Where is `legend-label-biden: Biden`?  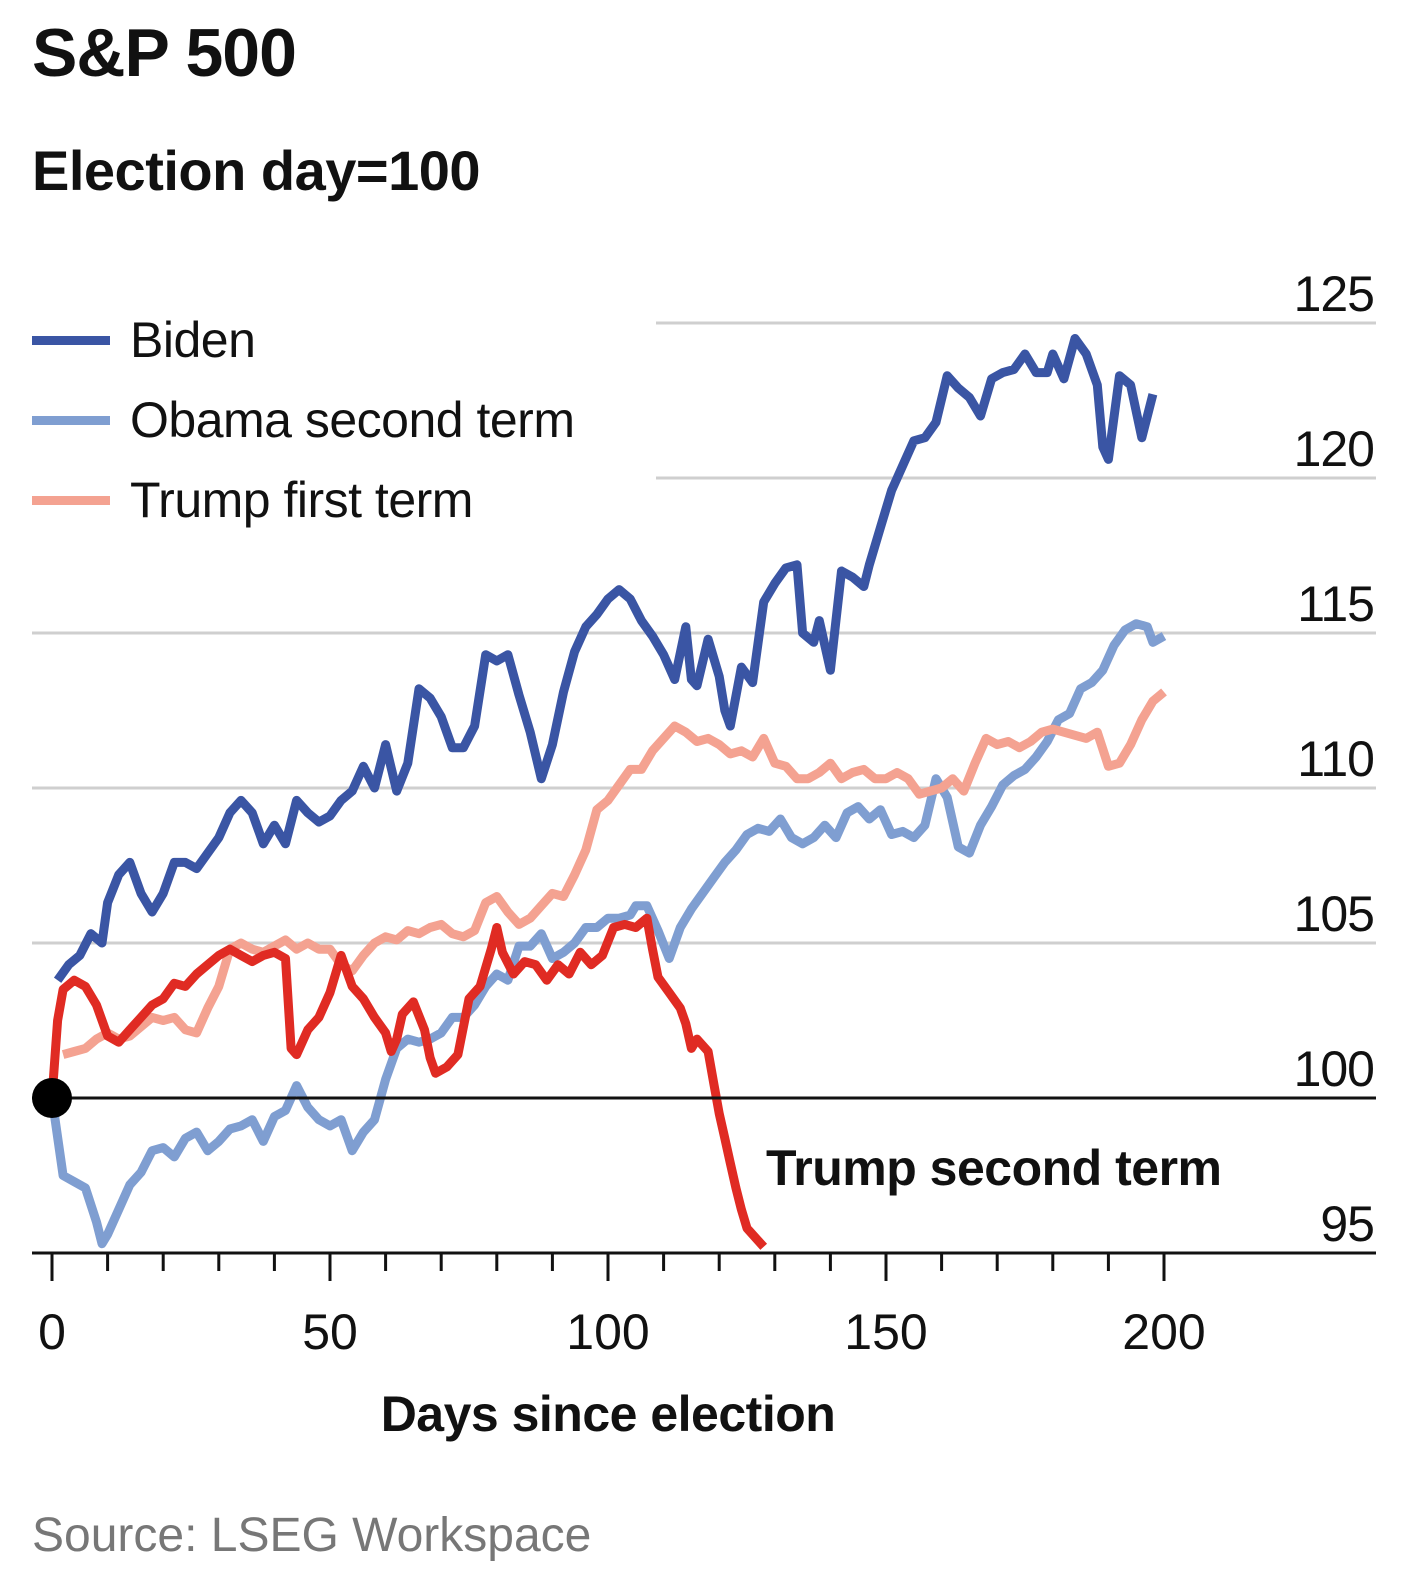
legend-label-biden: Biden is located at coordinates (193, 340).